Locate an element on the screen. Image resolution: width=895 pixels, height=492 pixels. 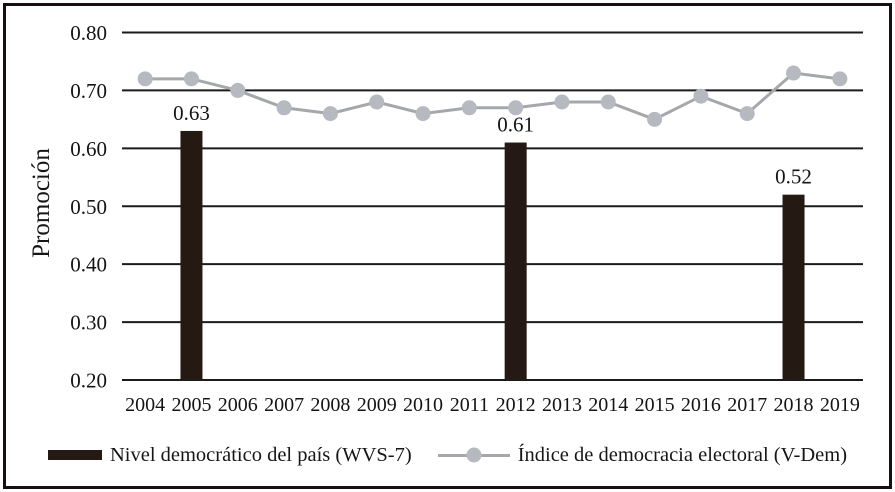
x-tick-label: 2005 is located at coordinates (191, 405).